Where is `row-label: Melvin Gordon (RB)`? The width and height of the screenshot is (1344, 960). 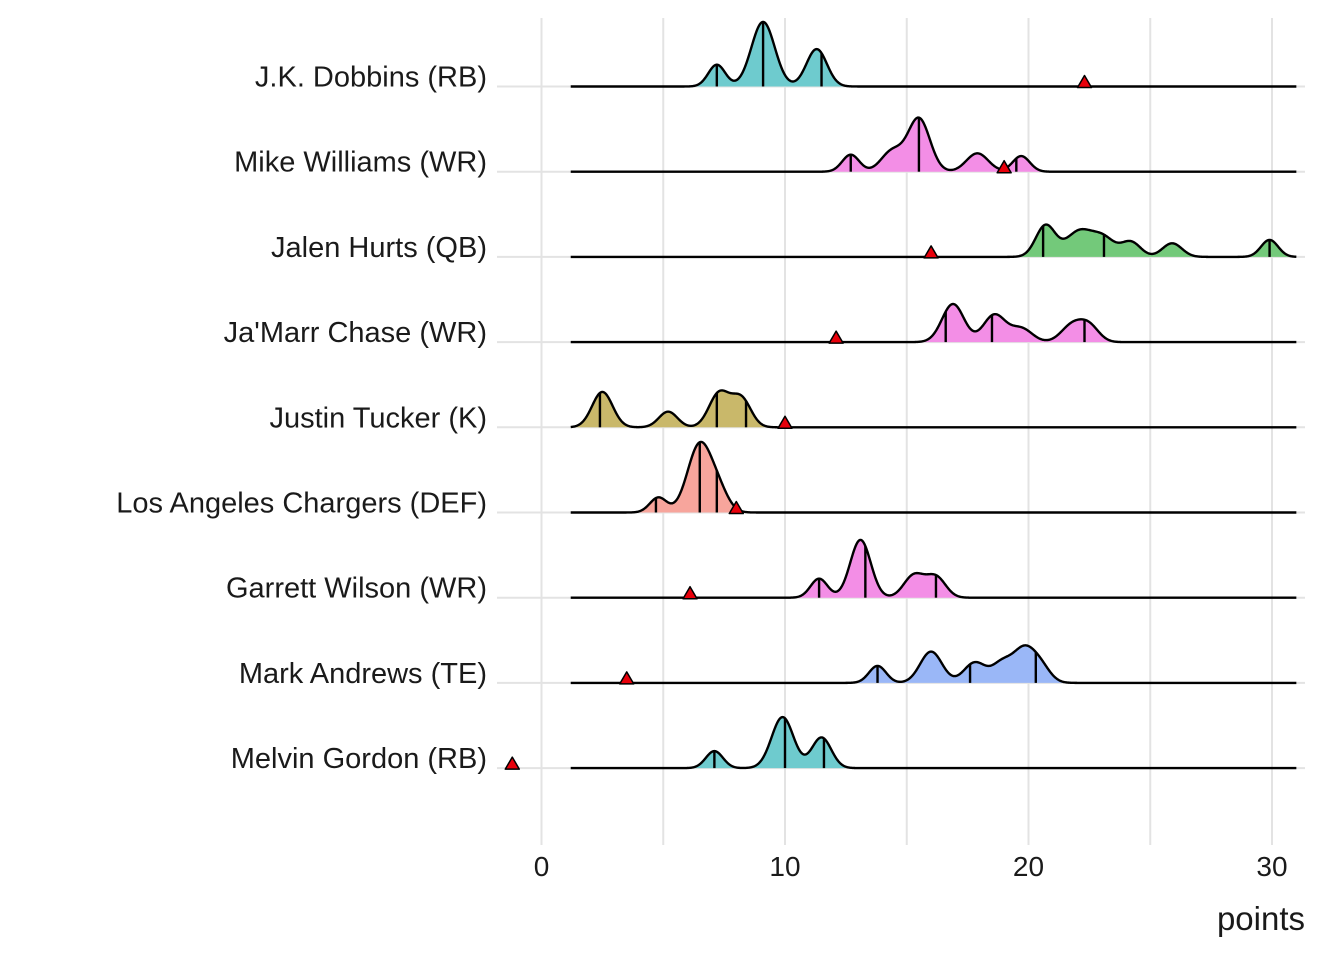 row-label: Melvin Gordon (RB) is located at coordinates (359, 759).